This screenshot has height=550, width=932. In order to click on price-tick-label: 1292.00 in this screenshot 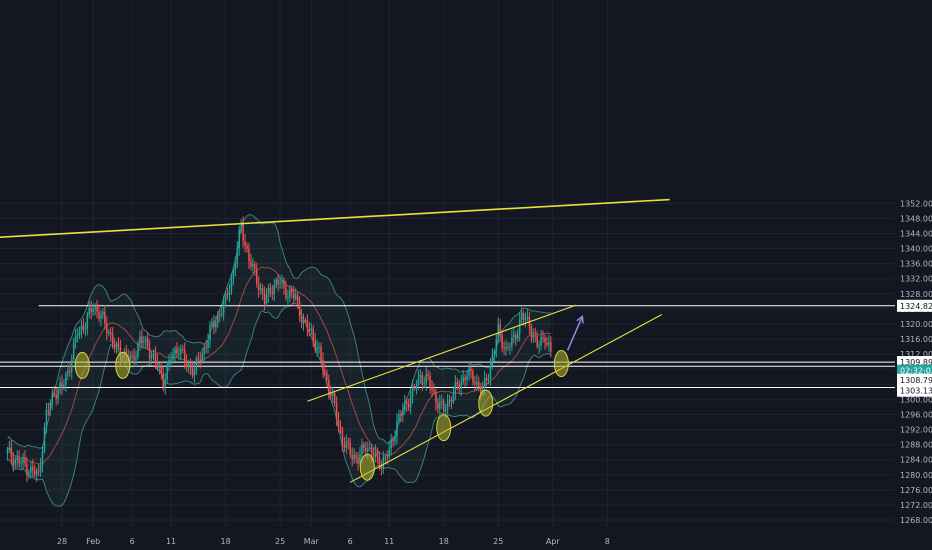, I will do `click(916, 430)`.